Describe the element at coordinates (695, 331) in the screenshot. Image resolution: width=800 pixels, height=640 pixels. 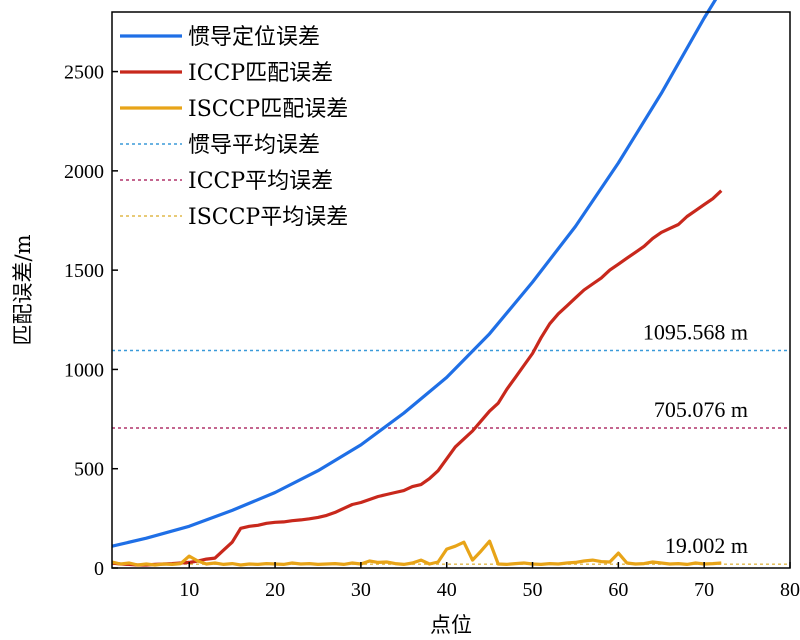
I see `mean-annotation-1: 1095.568 m` at that location.